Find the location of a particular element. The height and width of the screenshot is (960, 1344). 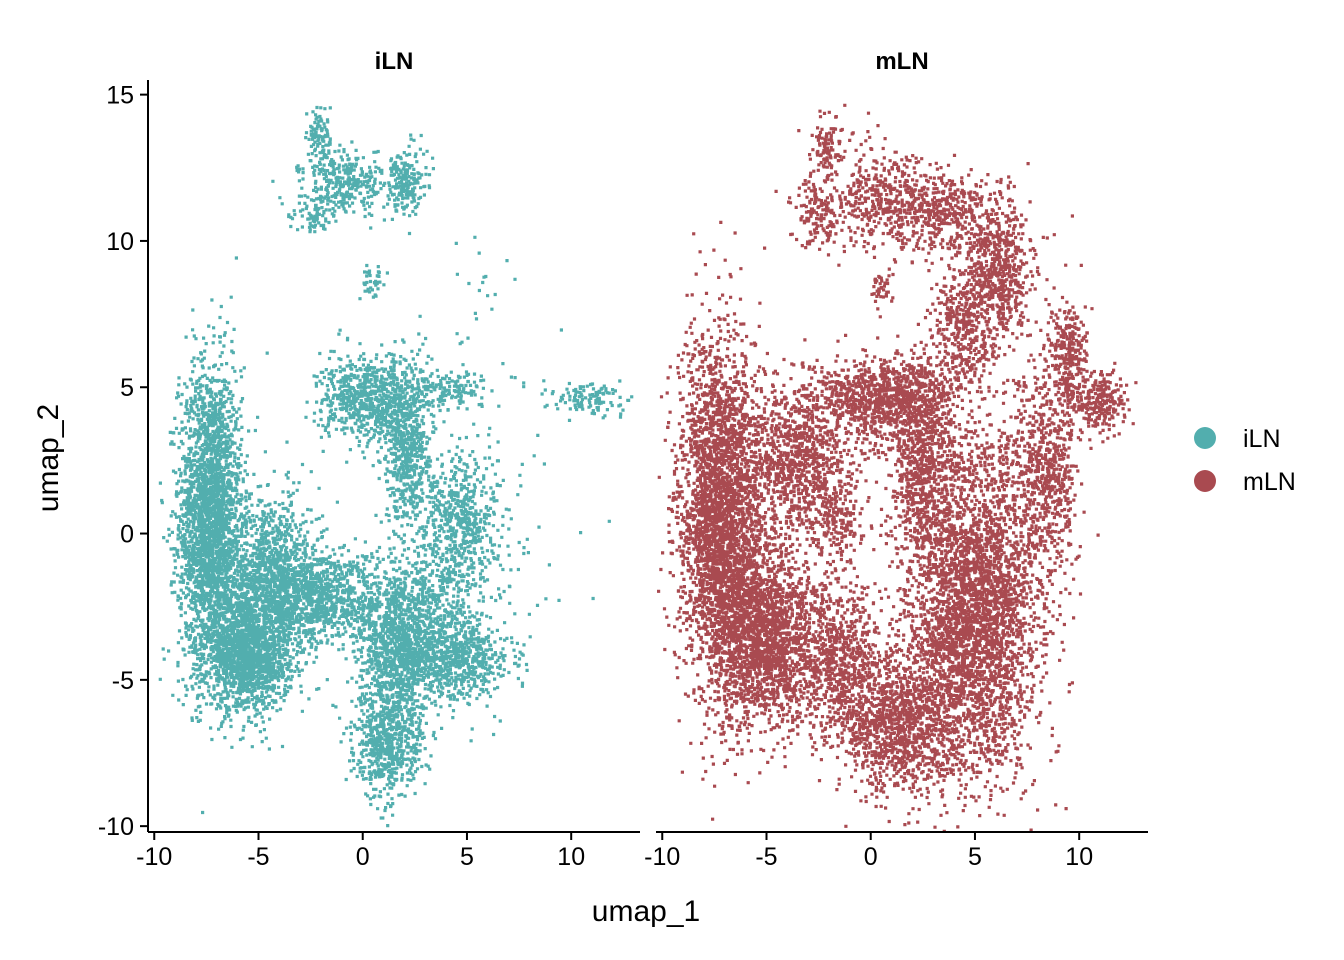

legend-label-iln: iLN is located at coordinates (1262, 439).